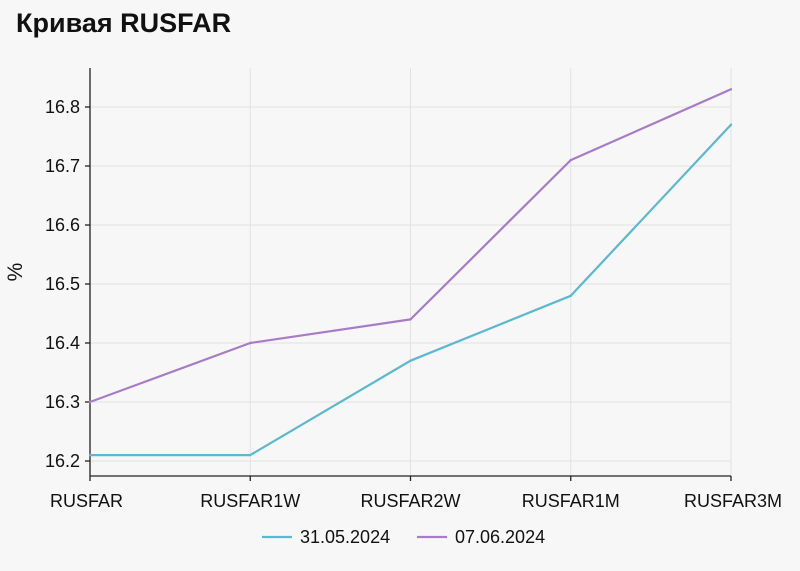 Image resolution: width=800 pixels, height=571 pixels. Describe the element at coordinates (403, 537) in the screenshot. I see `legend: 31.05.2024 07.06.2024` at that location.